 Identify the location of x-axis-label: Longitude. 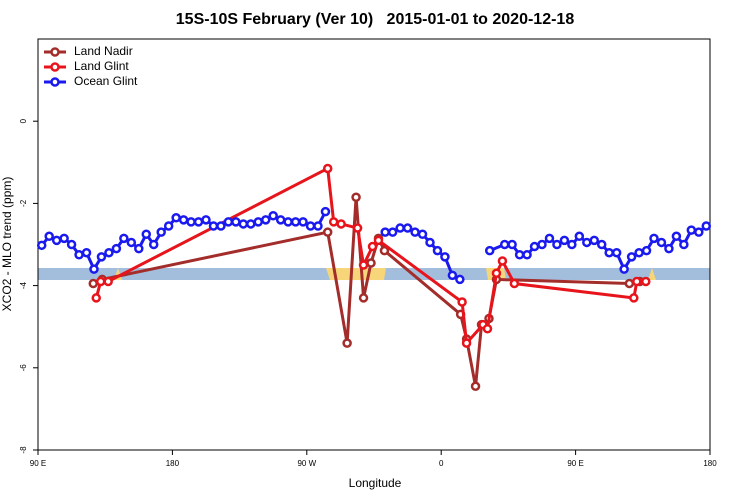
(375, 483).